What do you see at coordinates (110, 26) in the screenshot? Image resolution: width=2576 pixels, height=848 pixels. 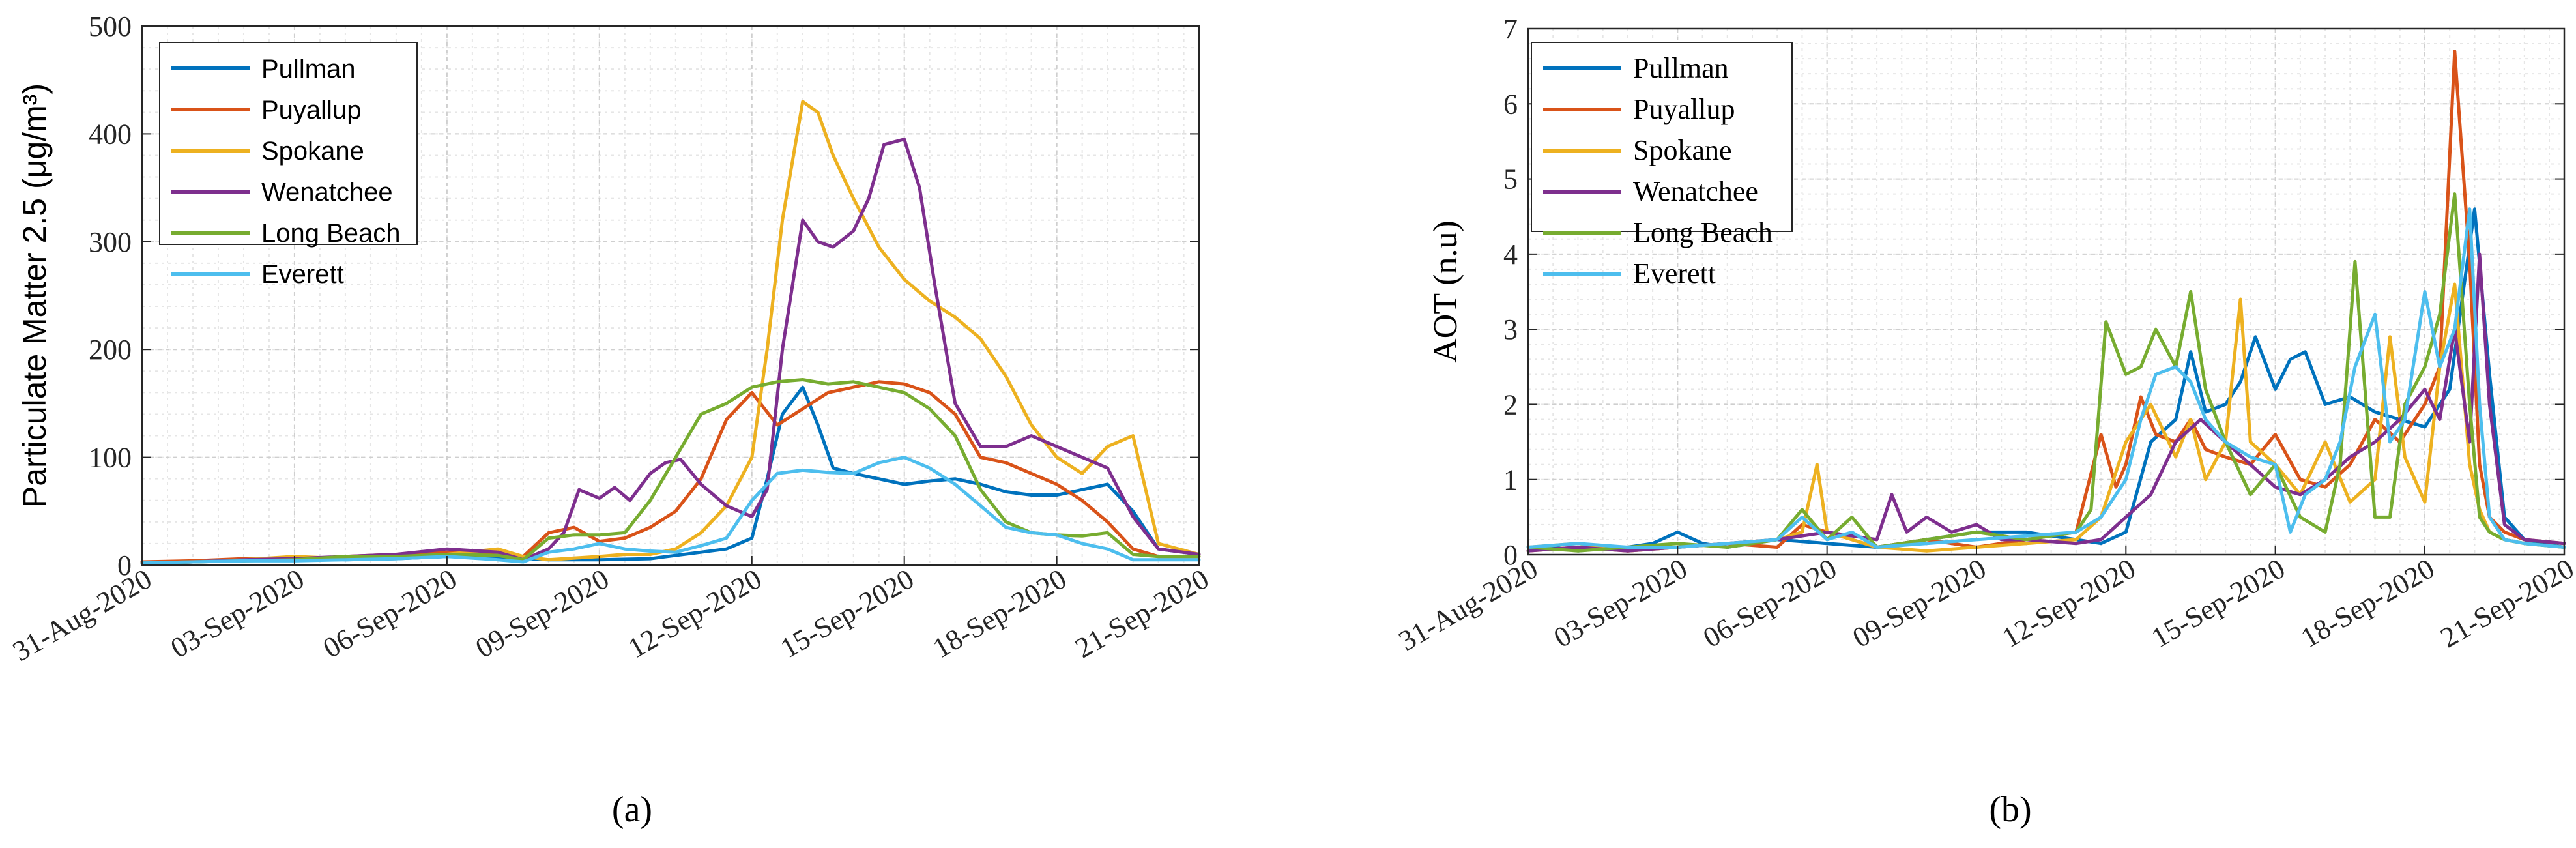 I see `y-tick-label: 500` at bounding box center [110, 26].